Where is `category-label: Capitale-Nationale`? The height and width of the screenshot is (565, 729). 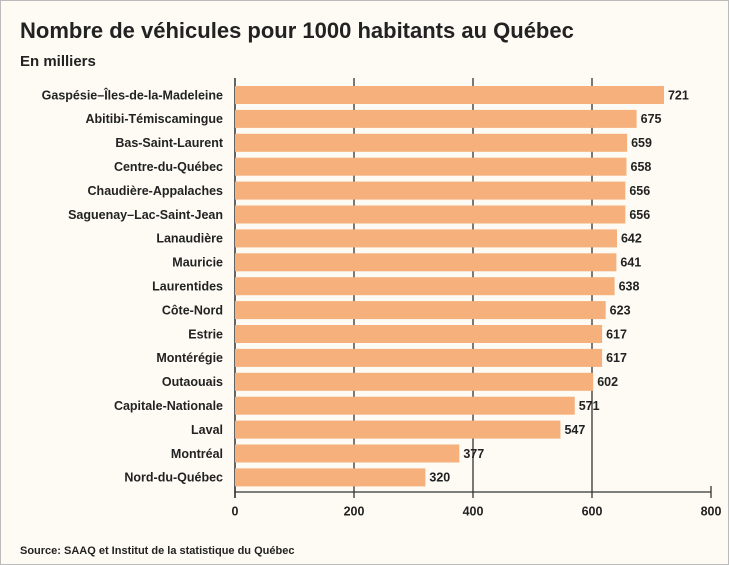 category-label: Capitale-Nationale is located at coordinates (168, 406).